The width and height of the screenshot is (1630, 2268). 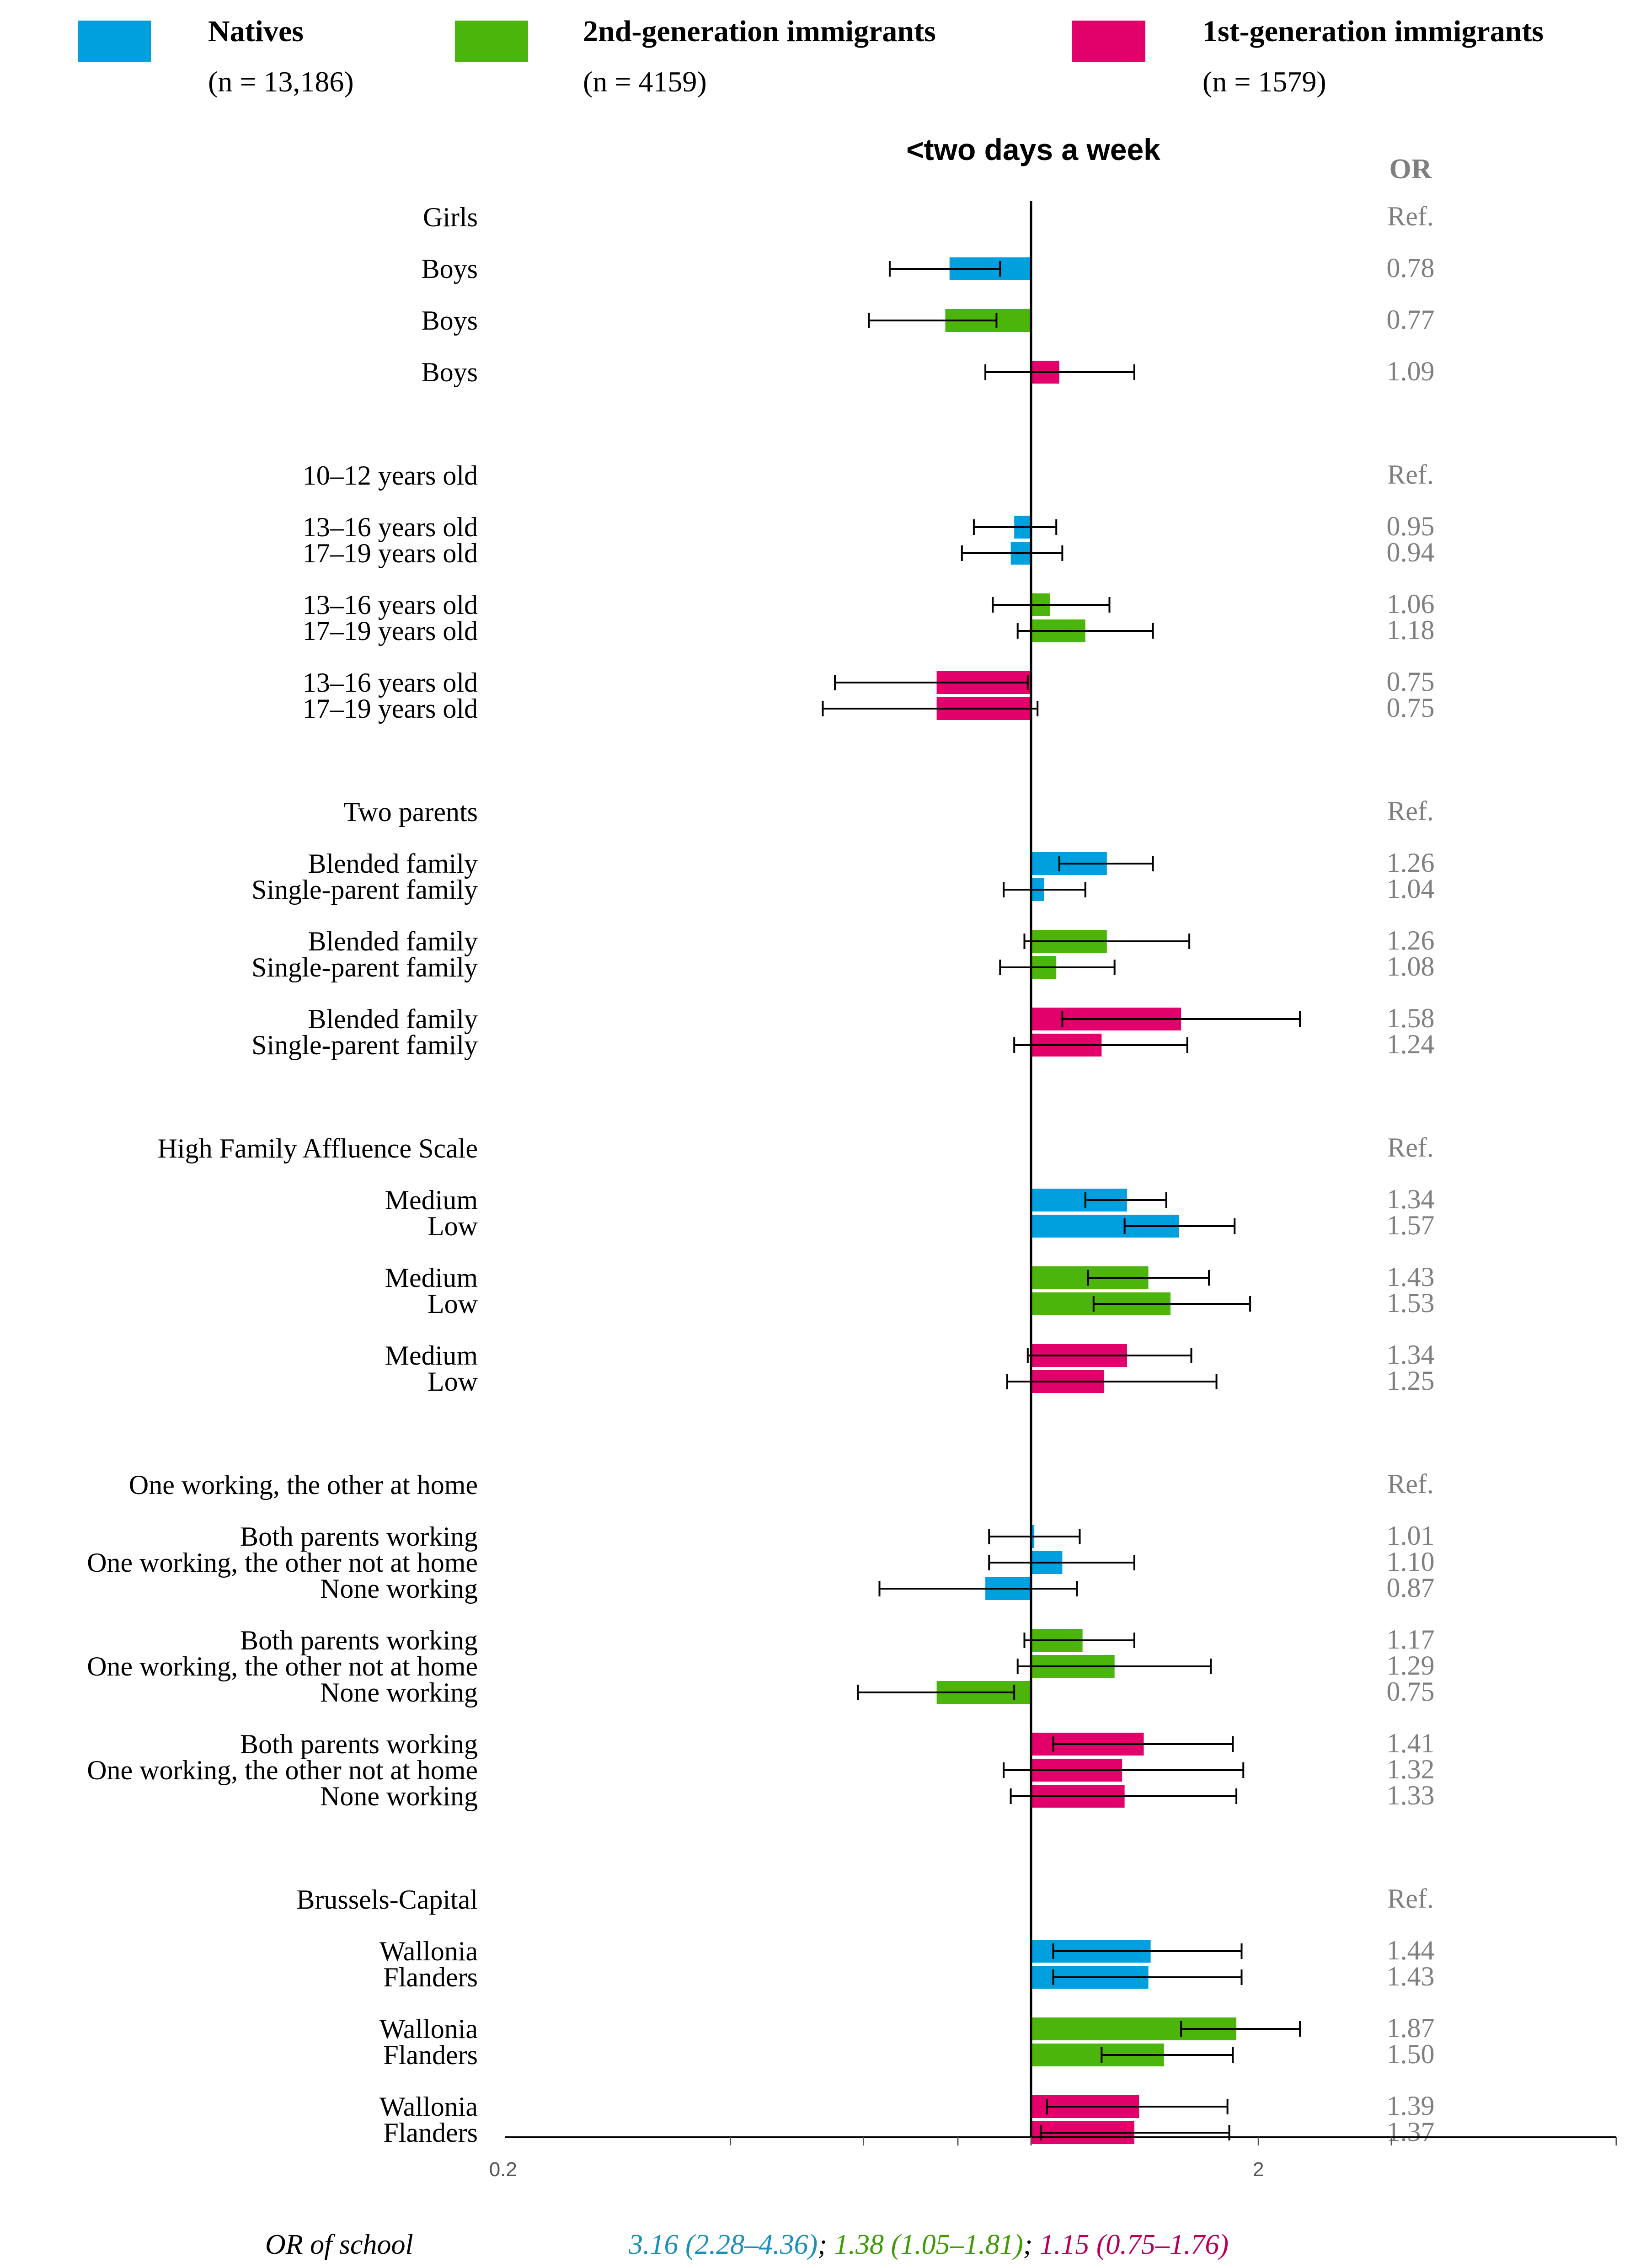 I want to click on or-value: 1.06, so click(x=1411, y=604).